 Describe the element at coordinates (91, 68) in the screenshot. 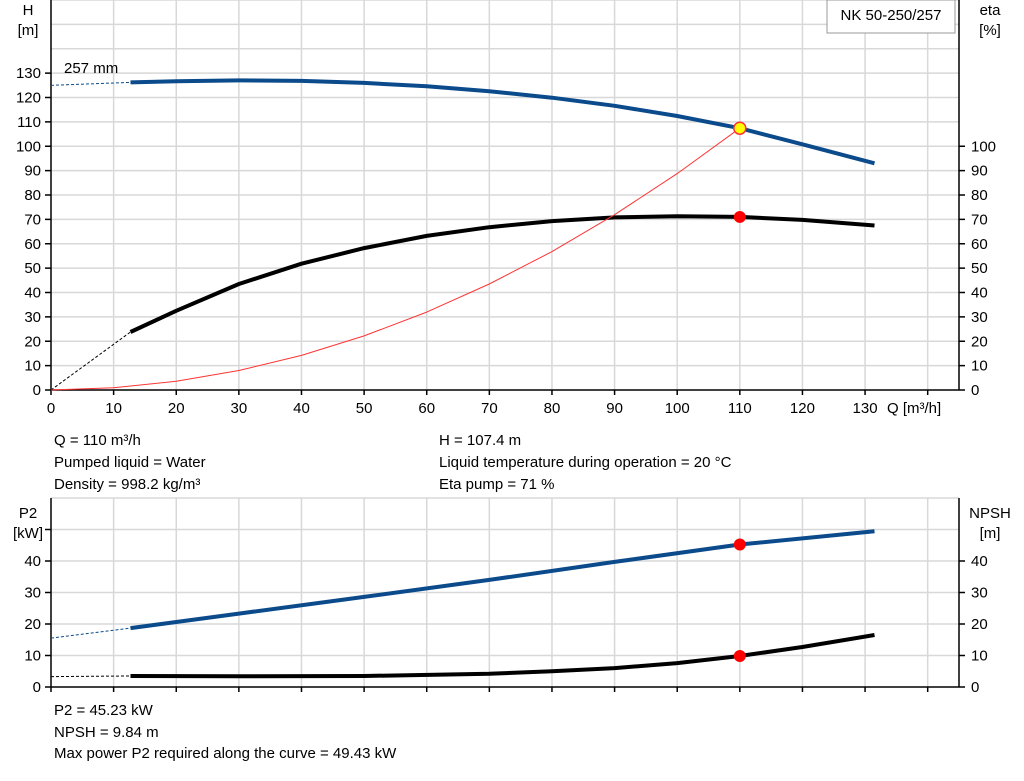

I see `impeller-diameter-label: 257 mm` at that location.